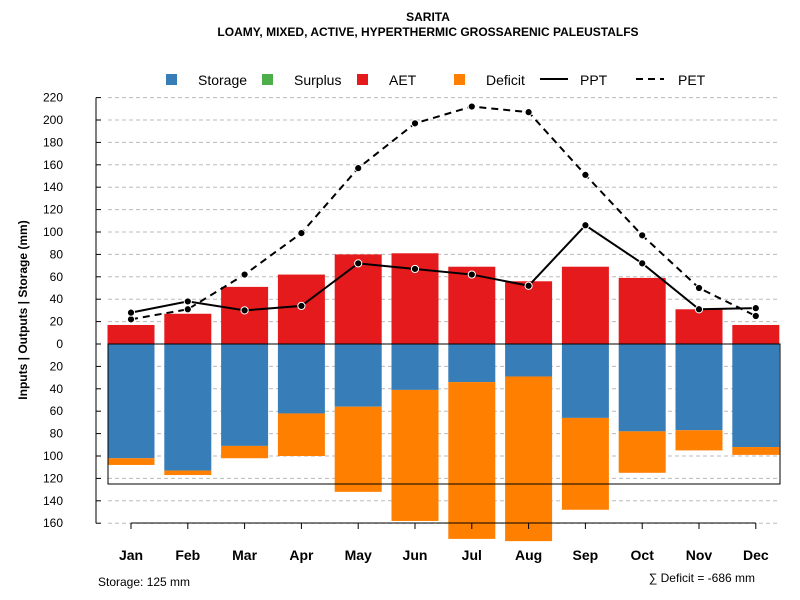  What do you see at coordinates (459, 79) in the screenshot?
I see `legend-swatch-deficit` at bounding box center [459, 79].